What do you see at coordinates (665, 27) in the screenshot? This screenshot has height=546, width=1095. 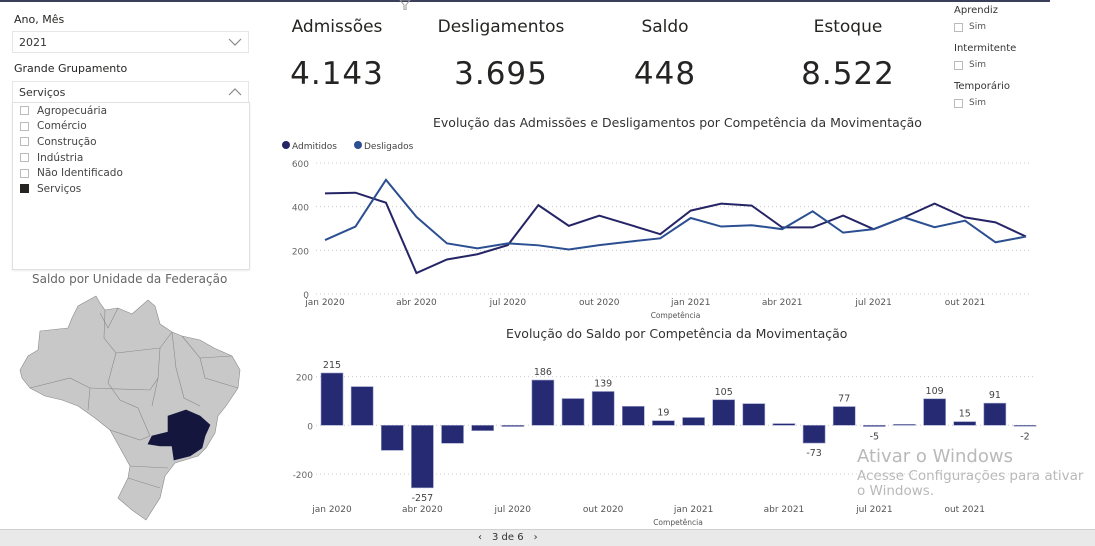 I see `kpi-title: Saldo` at bounding box center [665, 27].